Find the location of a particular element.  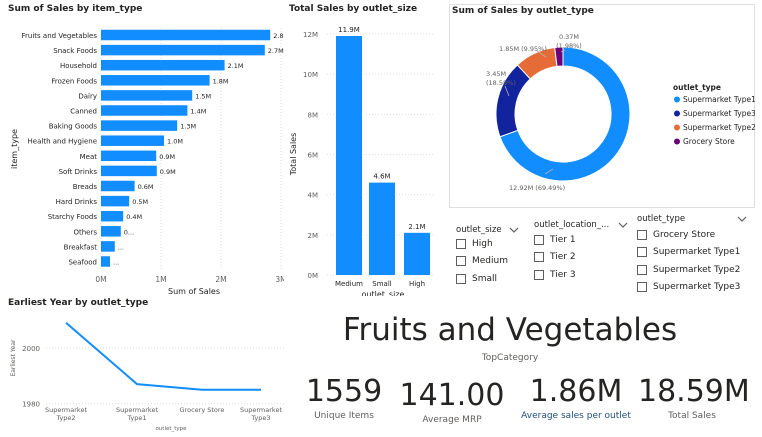

slicer-item-high: High is located at coordinates (474, 244).